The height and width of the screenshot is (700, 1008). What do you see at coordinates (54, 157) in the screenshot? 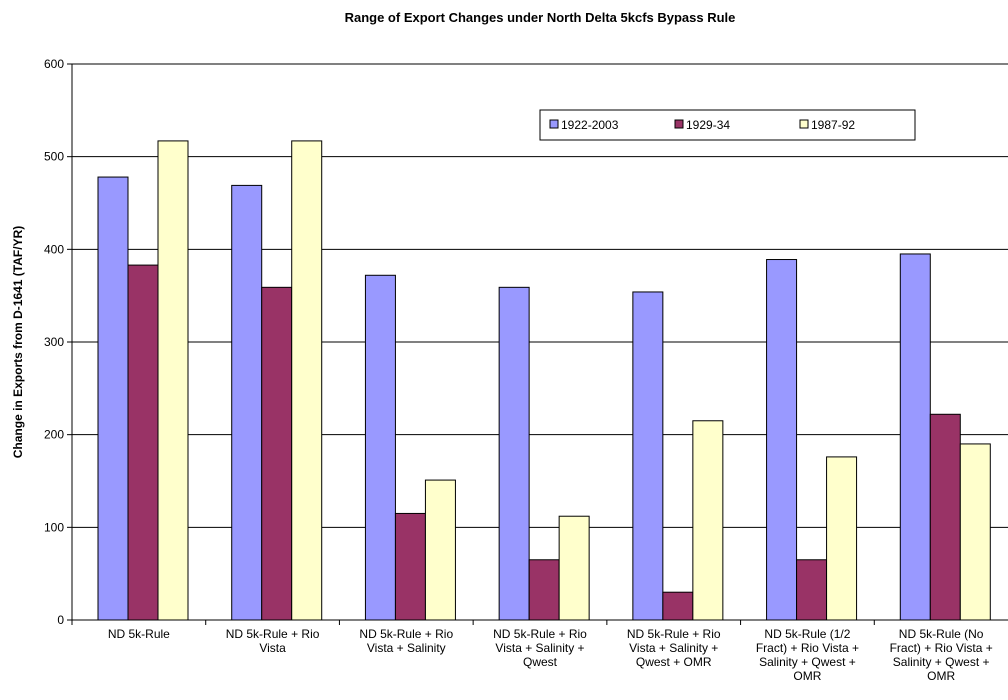
I see `y-tick-label: 500` at bounding box center [54, 157].